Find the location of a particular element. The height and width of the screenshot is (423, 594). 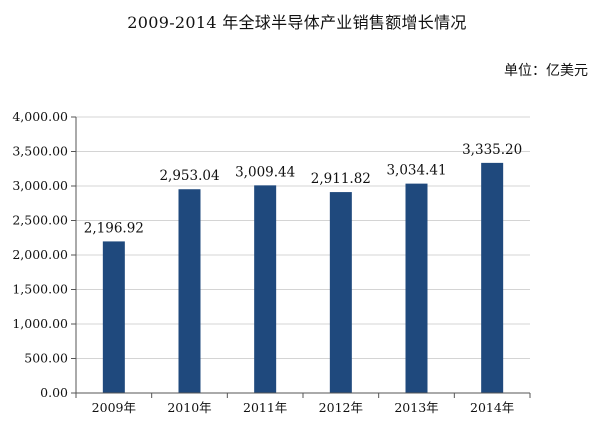

x-axis: 2009年 2010年 2011年 2012年 2013年 2014年 is located at coordinates (303, 403).